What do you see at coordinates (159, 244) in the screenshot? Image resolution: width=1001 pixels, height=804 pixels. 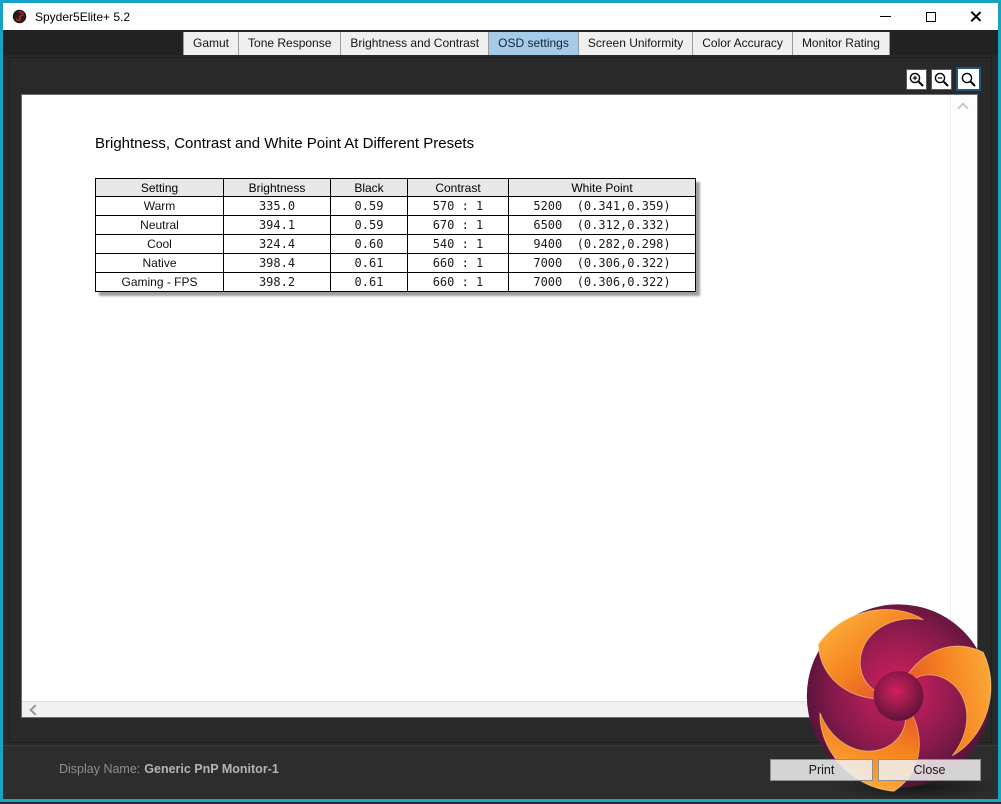 I see `table-cell: Cool` at bounding box center [159, 244].